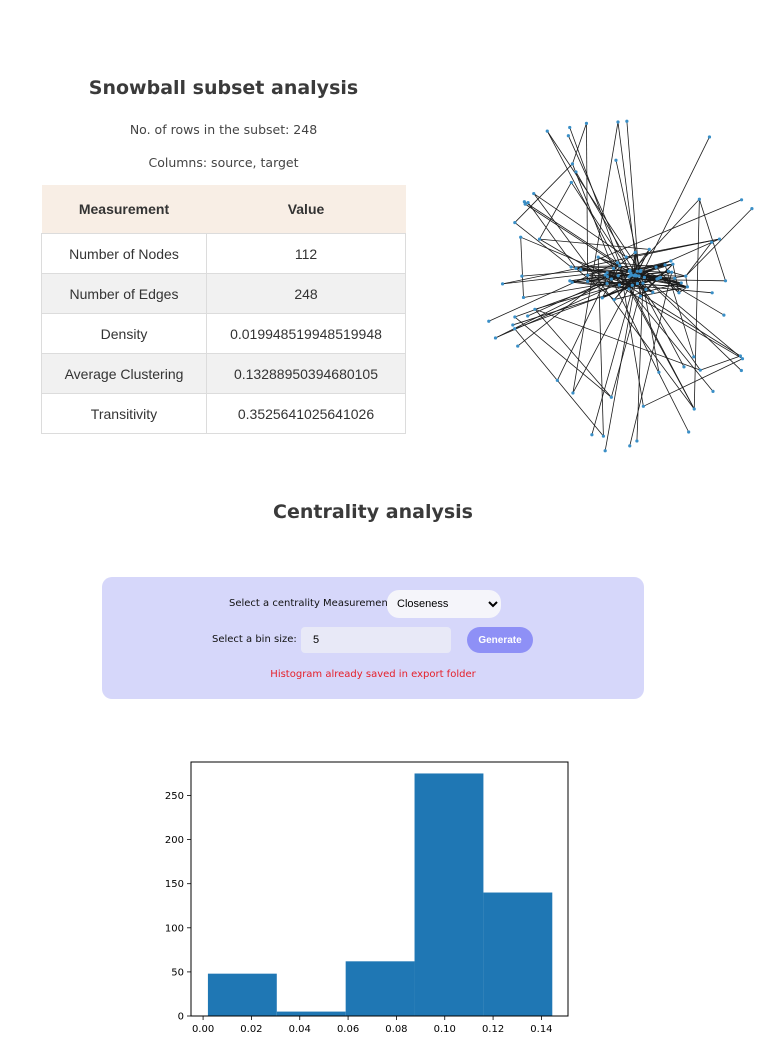 This screenshot has width=783, height=1052. Describe the element at coordinates (223, 129) in the screenshot. I see `subset-rows-text: No. of rows in the subset: 248` at that location.